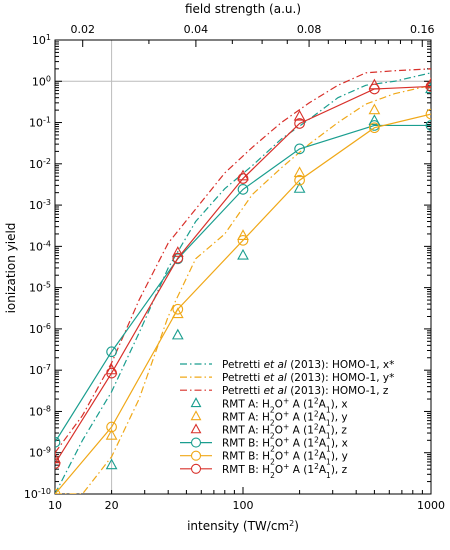  Describe the element at coordinates (47, 243) in the screenshot. I see `tick-exponent: -4` at that location.